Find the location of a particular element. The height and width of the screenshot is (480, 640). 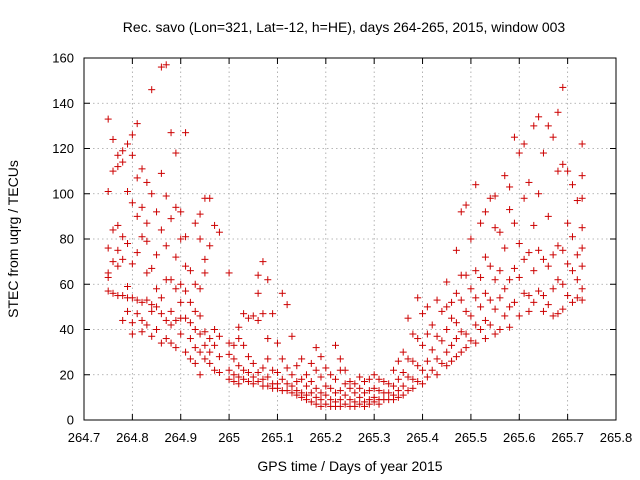

y-axis-title: STEC from uqrg / TECUs is located at coordinates (13, 239).